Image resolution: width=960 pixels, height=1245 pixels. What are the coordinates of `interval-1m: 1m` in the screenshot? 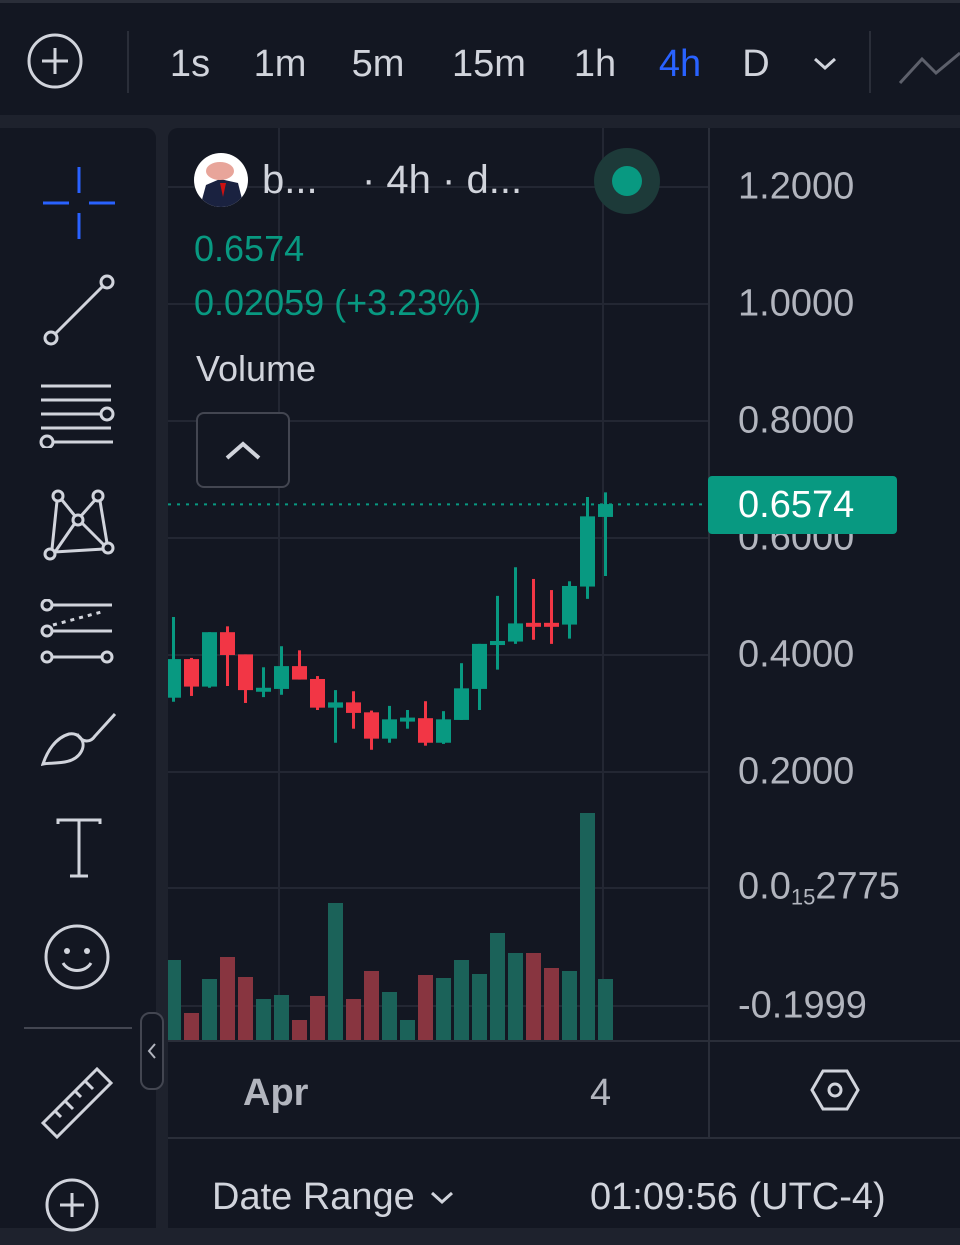 It's located at (280, 64).